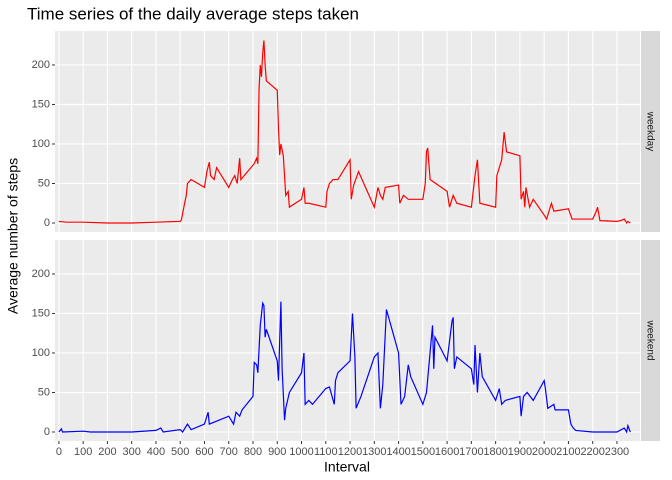  What do you see at coordinates (398, 452) in the screenshot?
I see `x-tick-label: 1400` at bounding box center [398, 452].